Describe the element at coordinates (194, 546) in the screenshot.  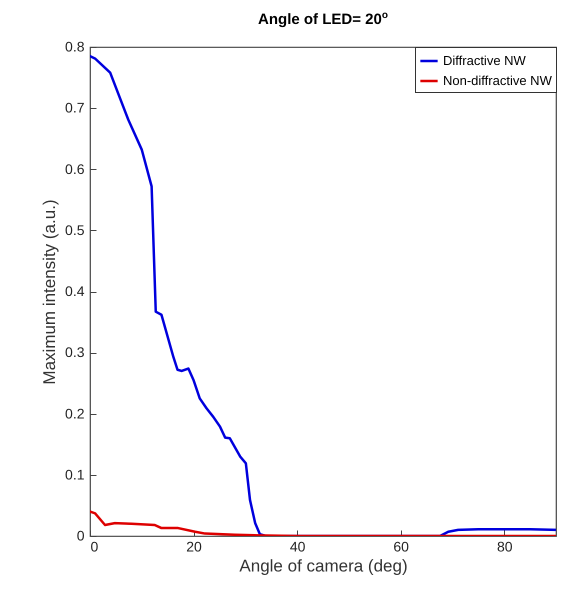
I see `x-tick-label: 20` at that location.